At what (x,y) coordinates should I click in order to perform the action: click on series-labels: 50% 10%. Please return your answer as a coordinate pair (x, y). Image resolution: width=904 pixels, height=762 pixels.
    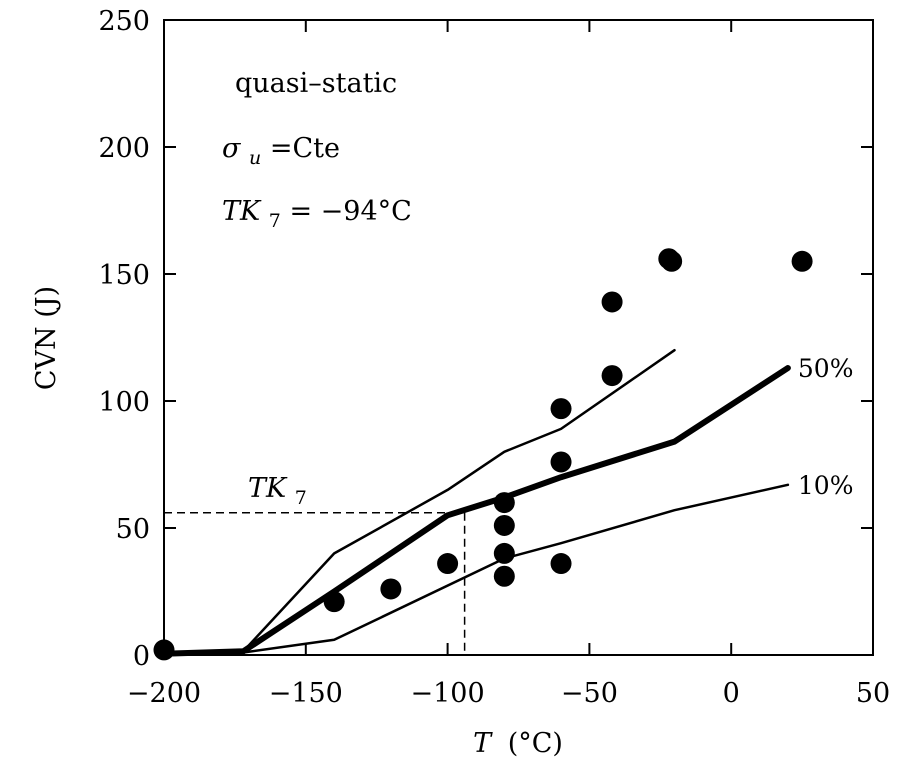
    Looking at the image, I should click on (826, 427).